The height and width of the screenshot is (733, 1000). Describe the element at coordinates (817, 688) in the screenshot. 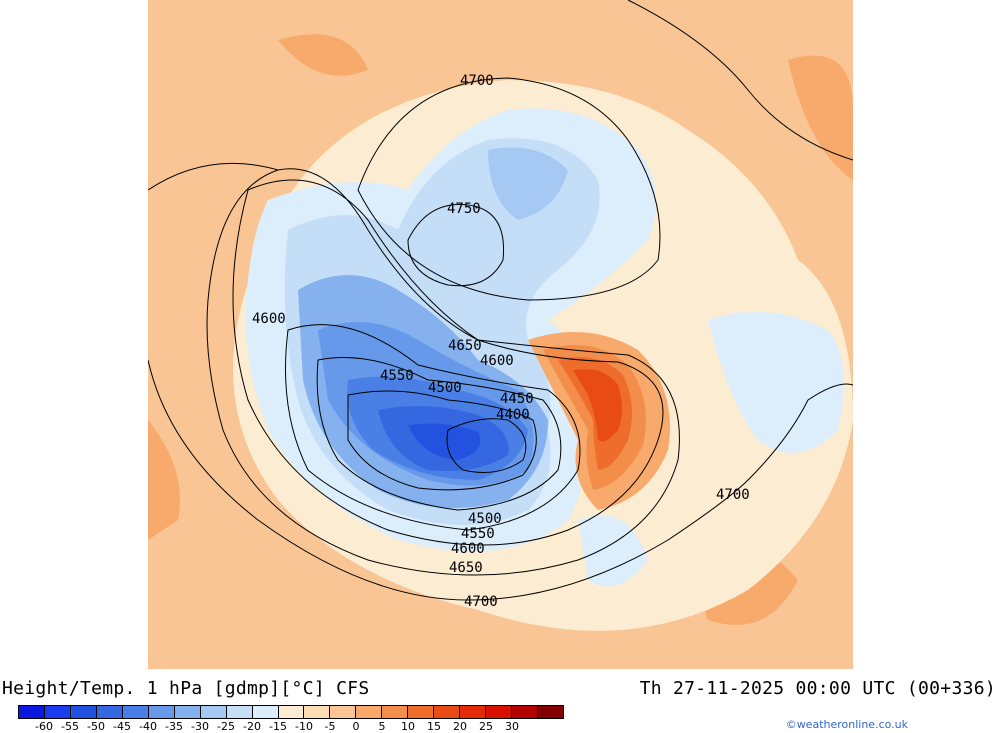

I see `valid-time: Th 27-11-2025 00:00 UTC (00+336)` at that location.